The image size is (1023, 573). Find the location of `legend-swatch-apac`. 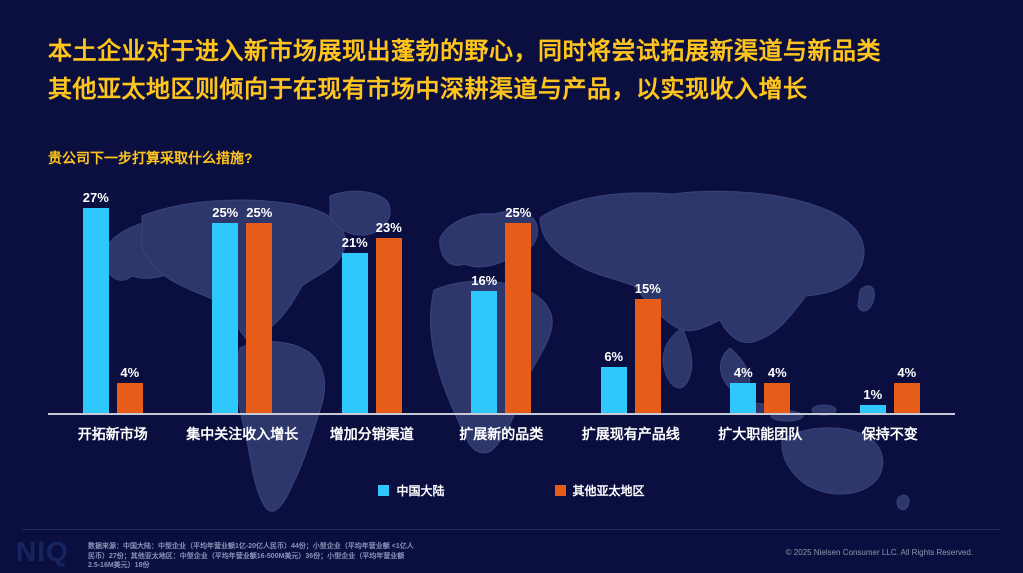

legend-swatch-apac is located at coordinates (560, 490).